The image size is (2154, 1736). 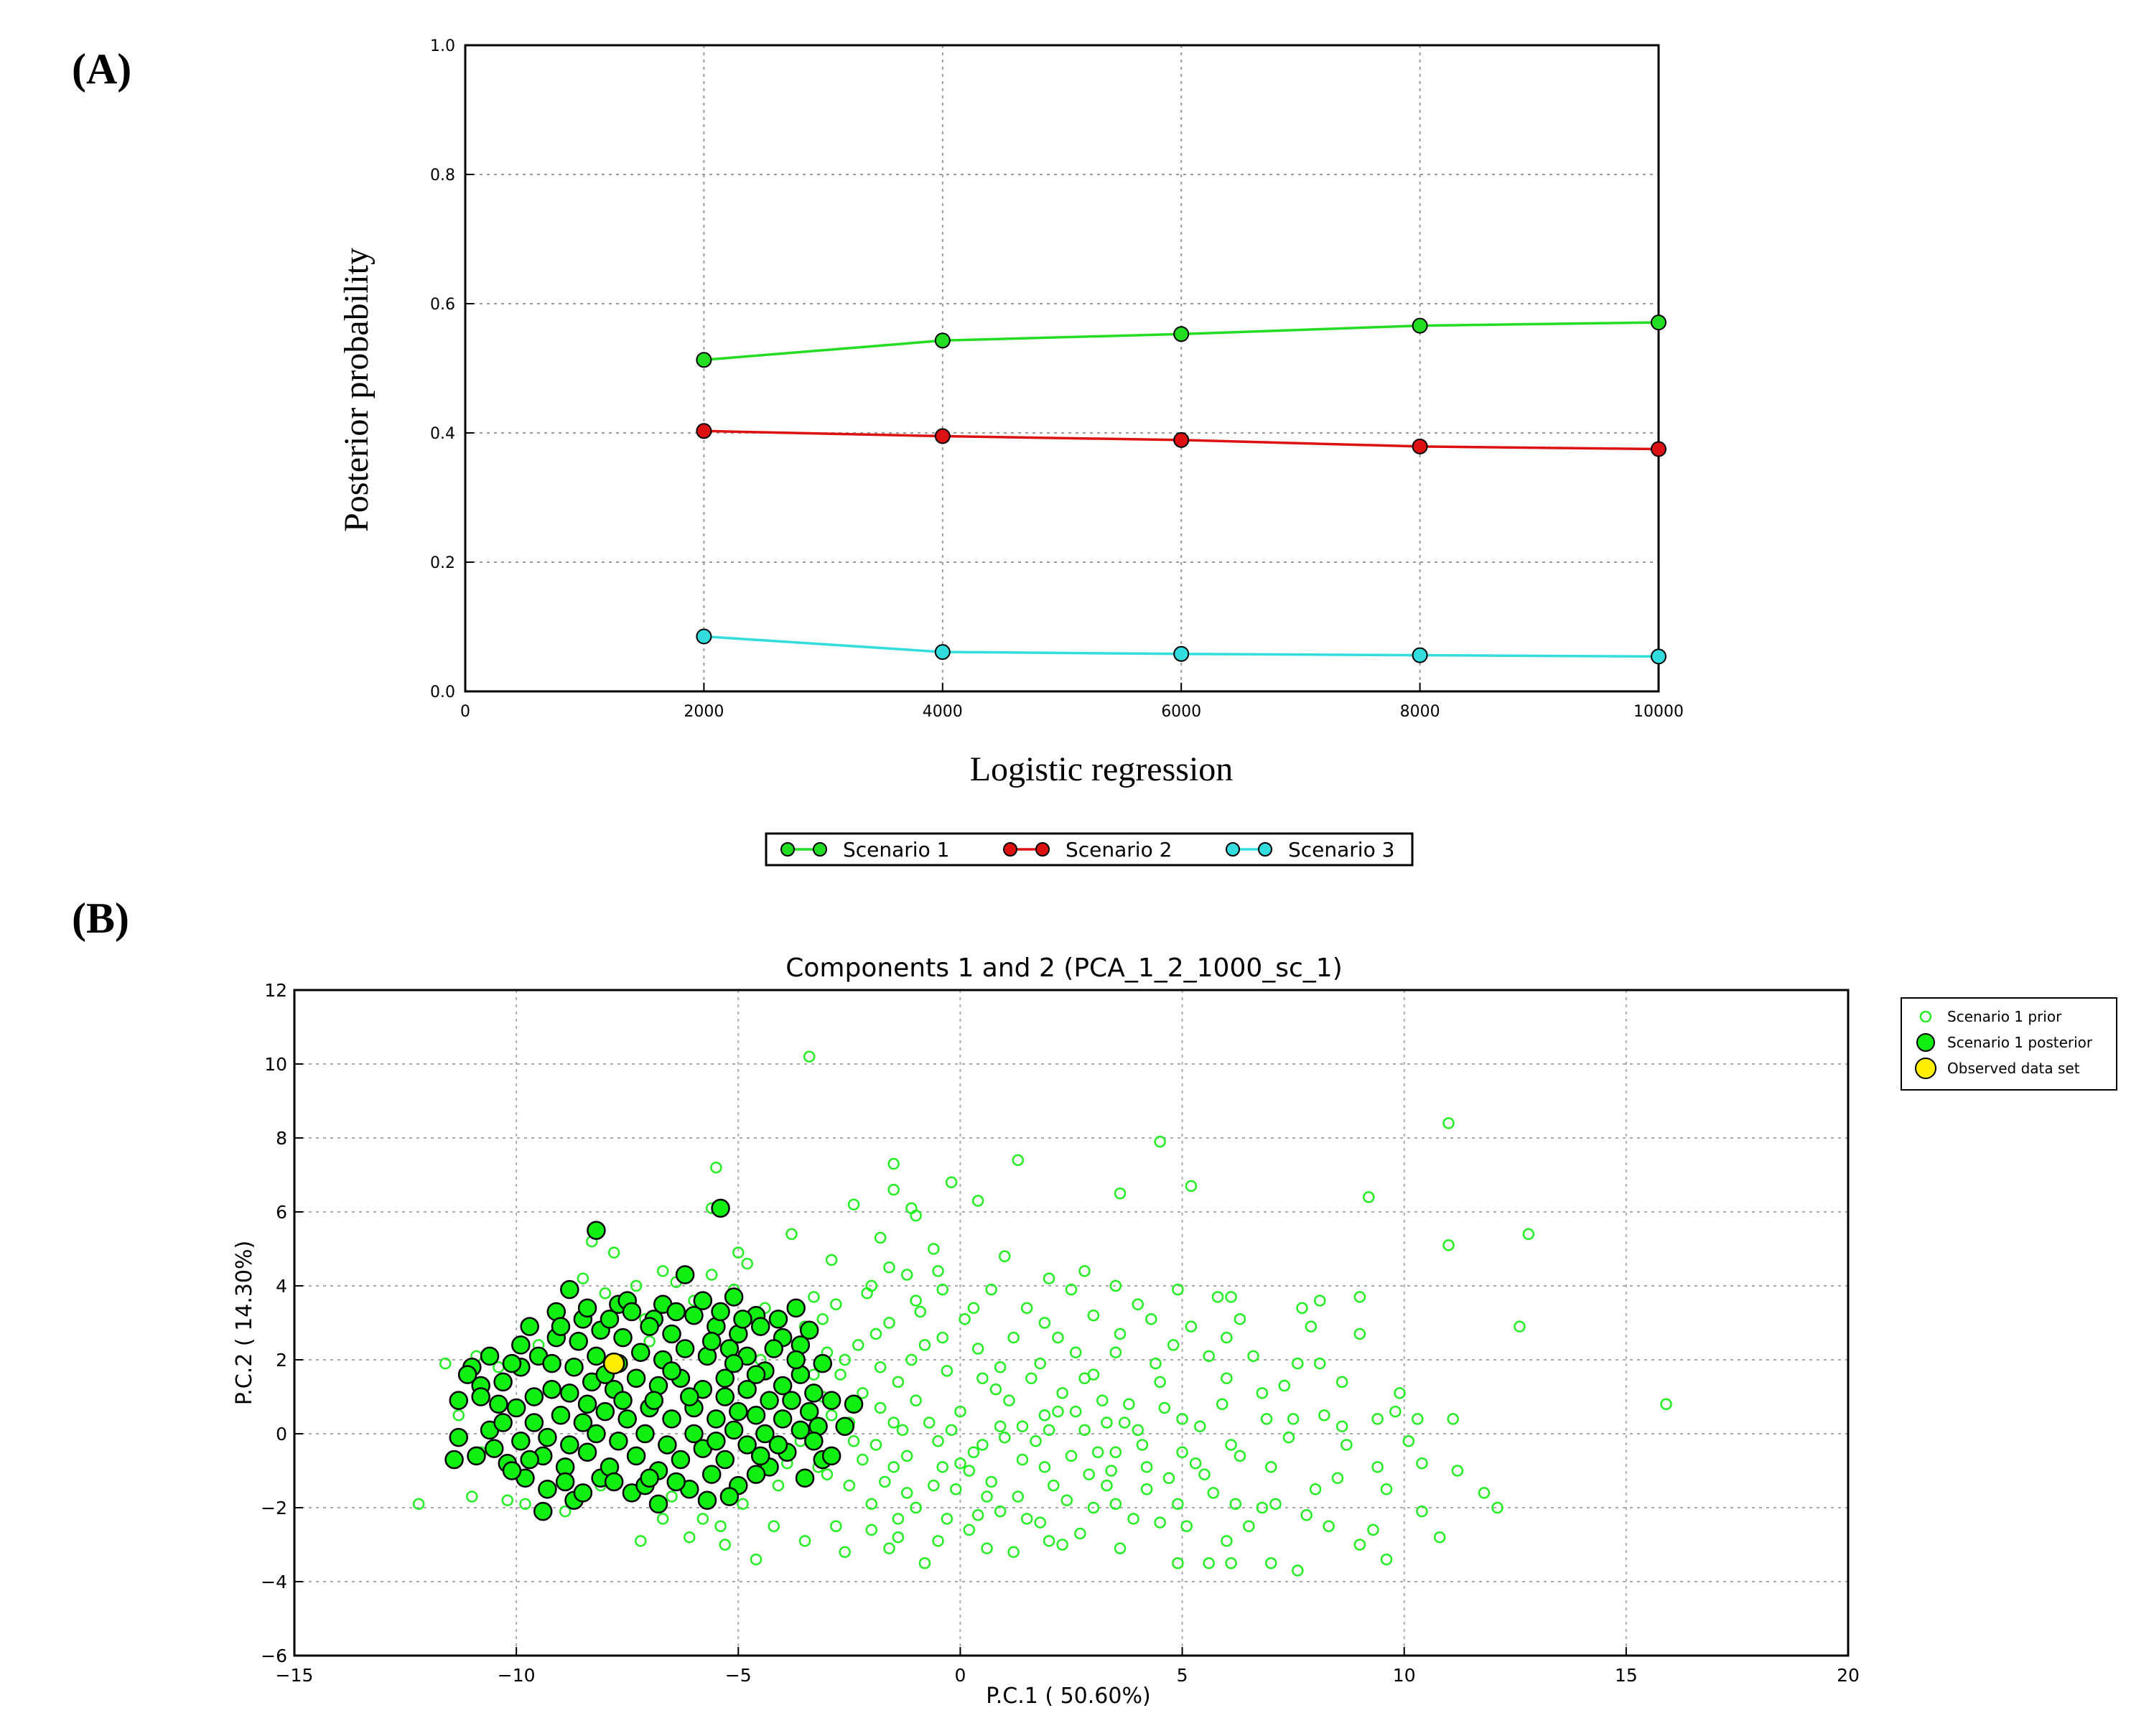 What do you see at coordinates (1089, 849) in the screenshot?
I see `legend-box-a` at bounding box center [1089, 849].